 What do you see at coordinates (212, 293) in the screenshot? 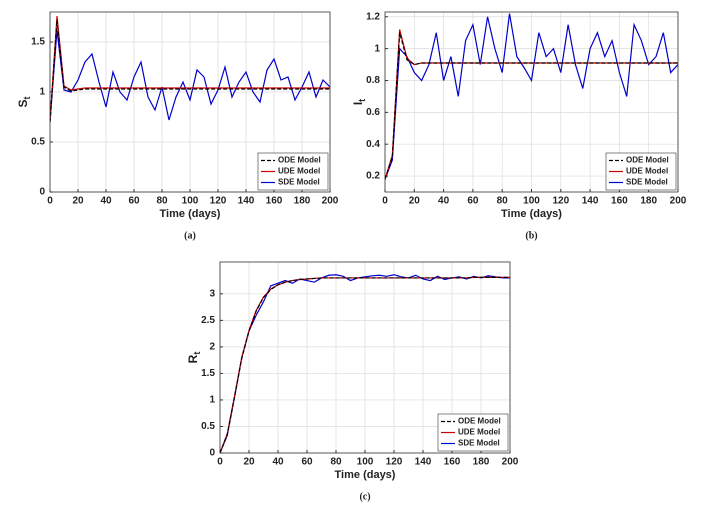
I see `y-tick-label: 3` at bounding box center [212, 293].